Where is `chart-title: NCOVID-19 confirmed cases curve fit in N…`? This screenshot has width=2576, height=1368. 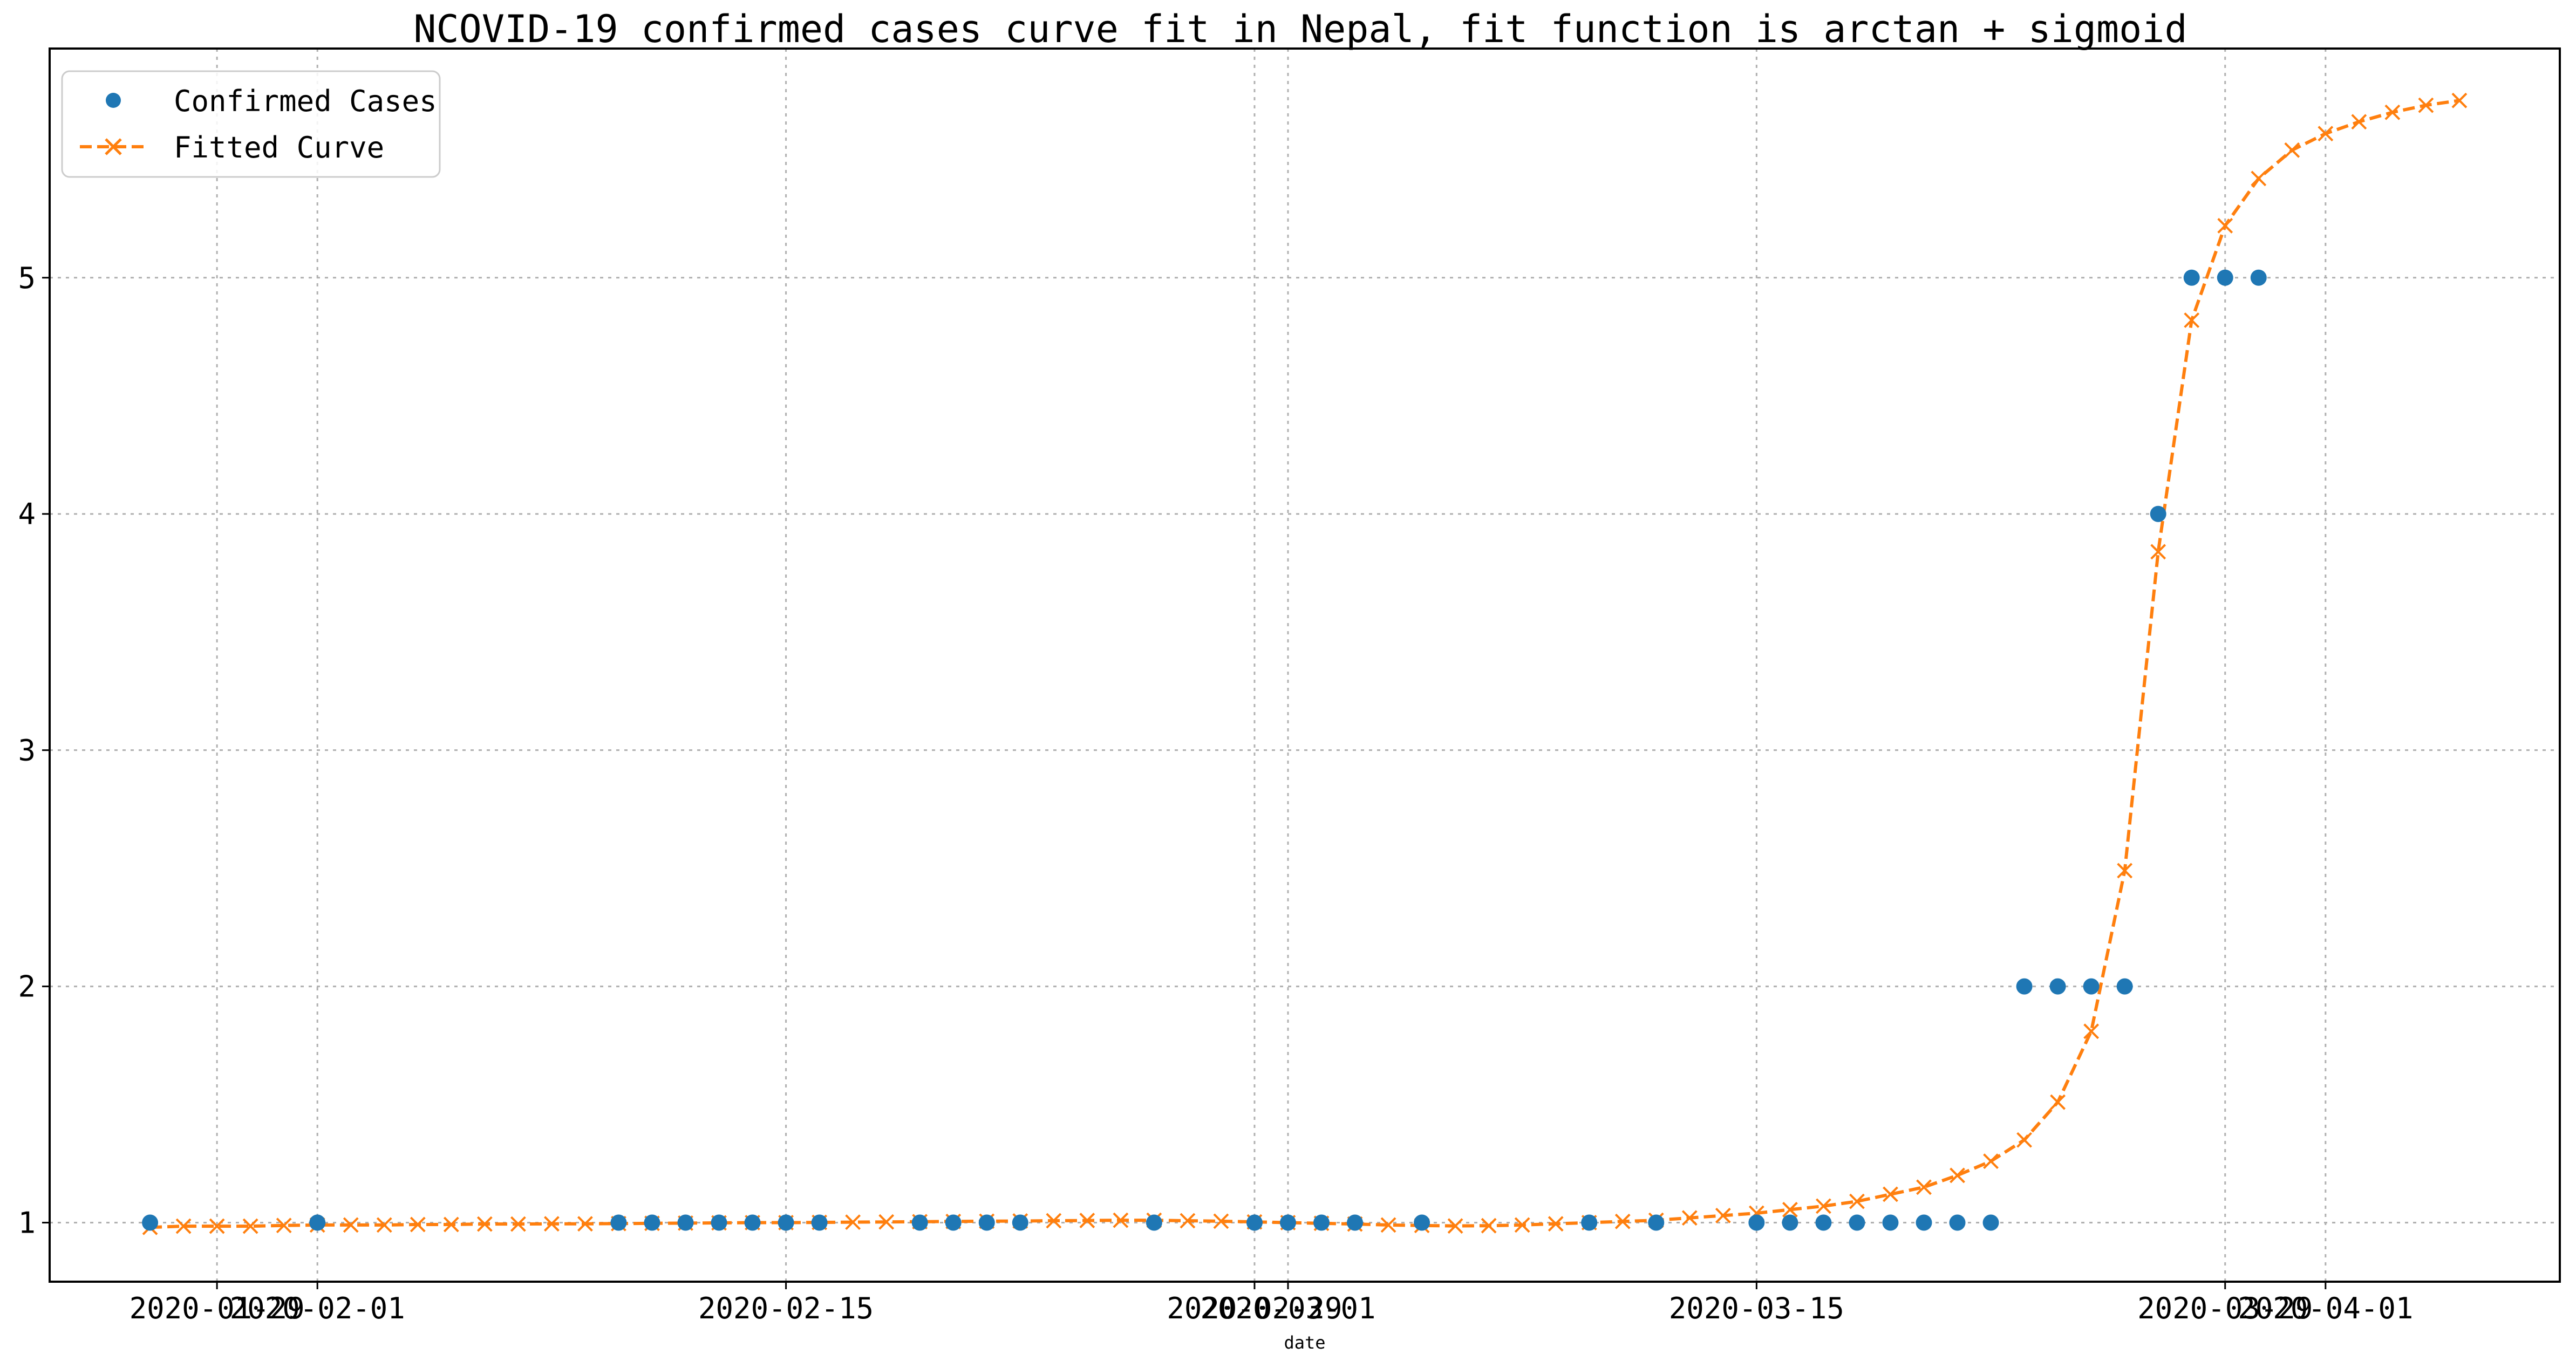
chart-title: NCOVID-19 confirmed cases curve fit in N… is located at coordinates (1300, 29).